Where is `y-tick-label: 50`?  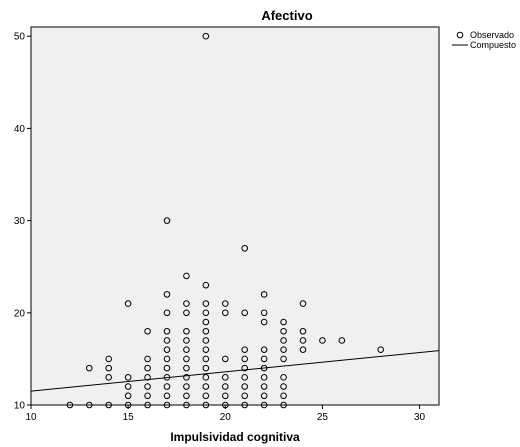
y-tick-label: 50 is located at coordinates (20, 37).